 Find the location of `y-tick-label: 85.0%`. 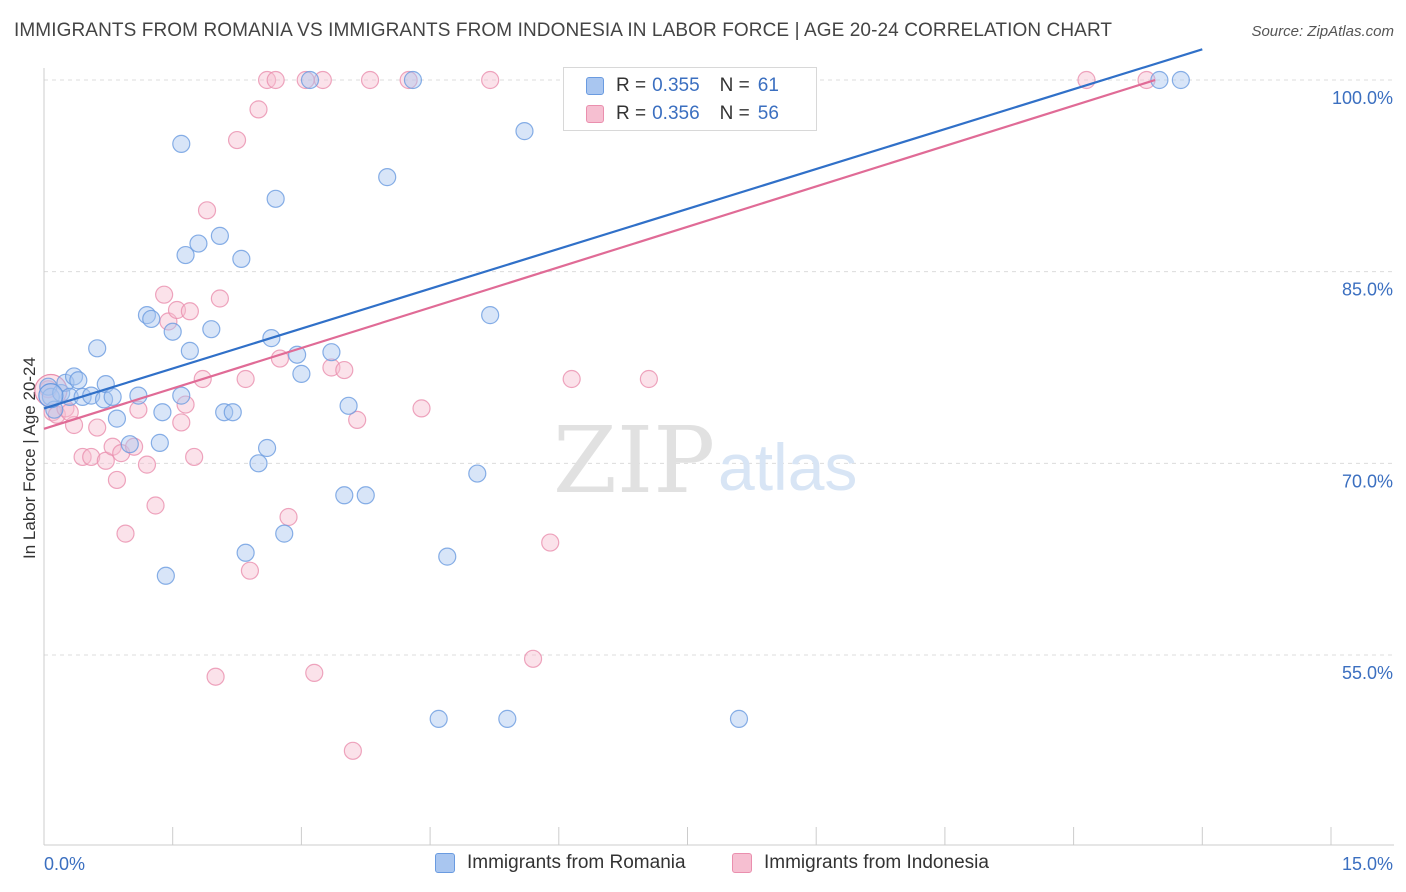

y-tick-label: 85.0% is located at coordinates (1367, 290).